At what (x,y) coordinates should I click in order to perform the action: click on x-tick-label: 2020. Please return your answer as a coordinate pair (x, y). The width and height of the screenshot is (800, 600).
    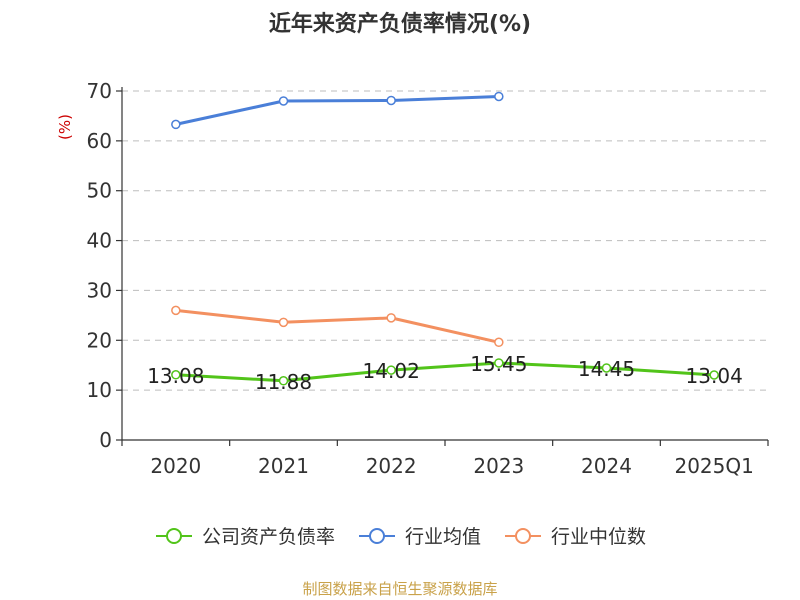
    Looking at the image, I should click on (175, 466).